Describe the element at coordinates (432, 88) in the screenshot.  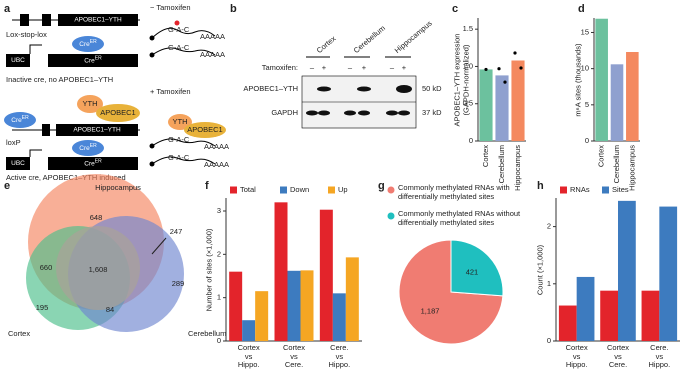
I see `marker: 50 kD` at that location.